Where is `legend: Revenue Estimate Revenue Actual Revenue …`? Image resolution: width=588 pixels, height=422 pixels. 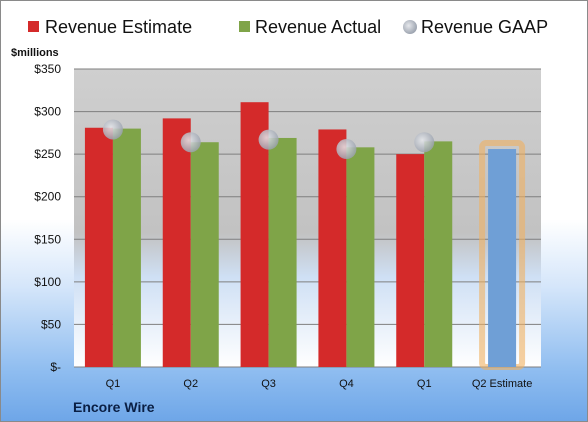
legend: Revenue Estimate Revenue Actual Revenue … is located at coordinates (288, 27).